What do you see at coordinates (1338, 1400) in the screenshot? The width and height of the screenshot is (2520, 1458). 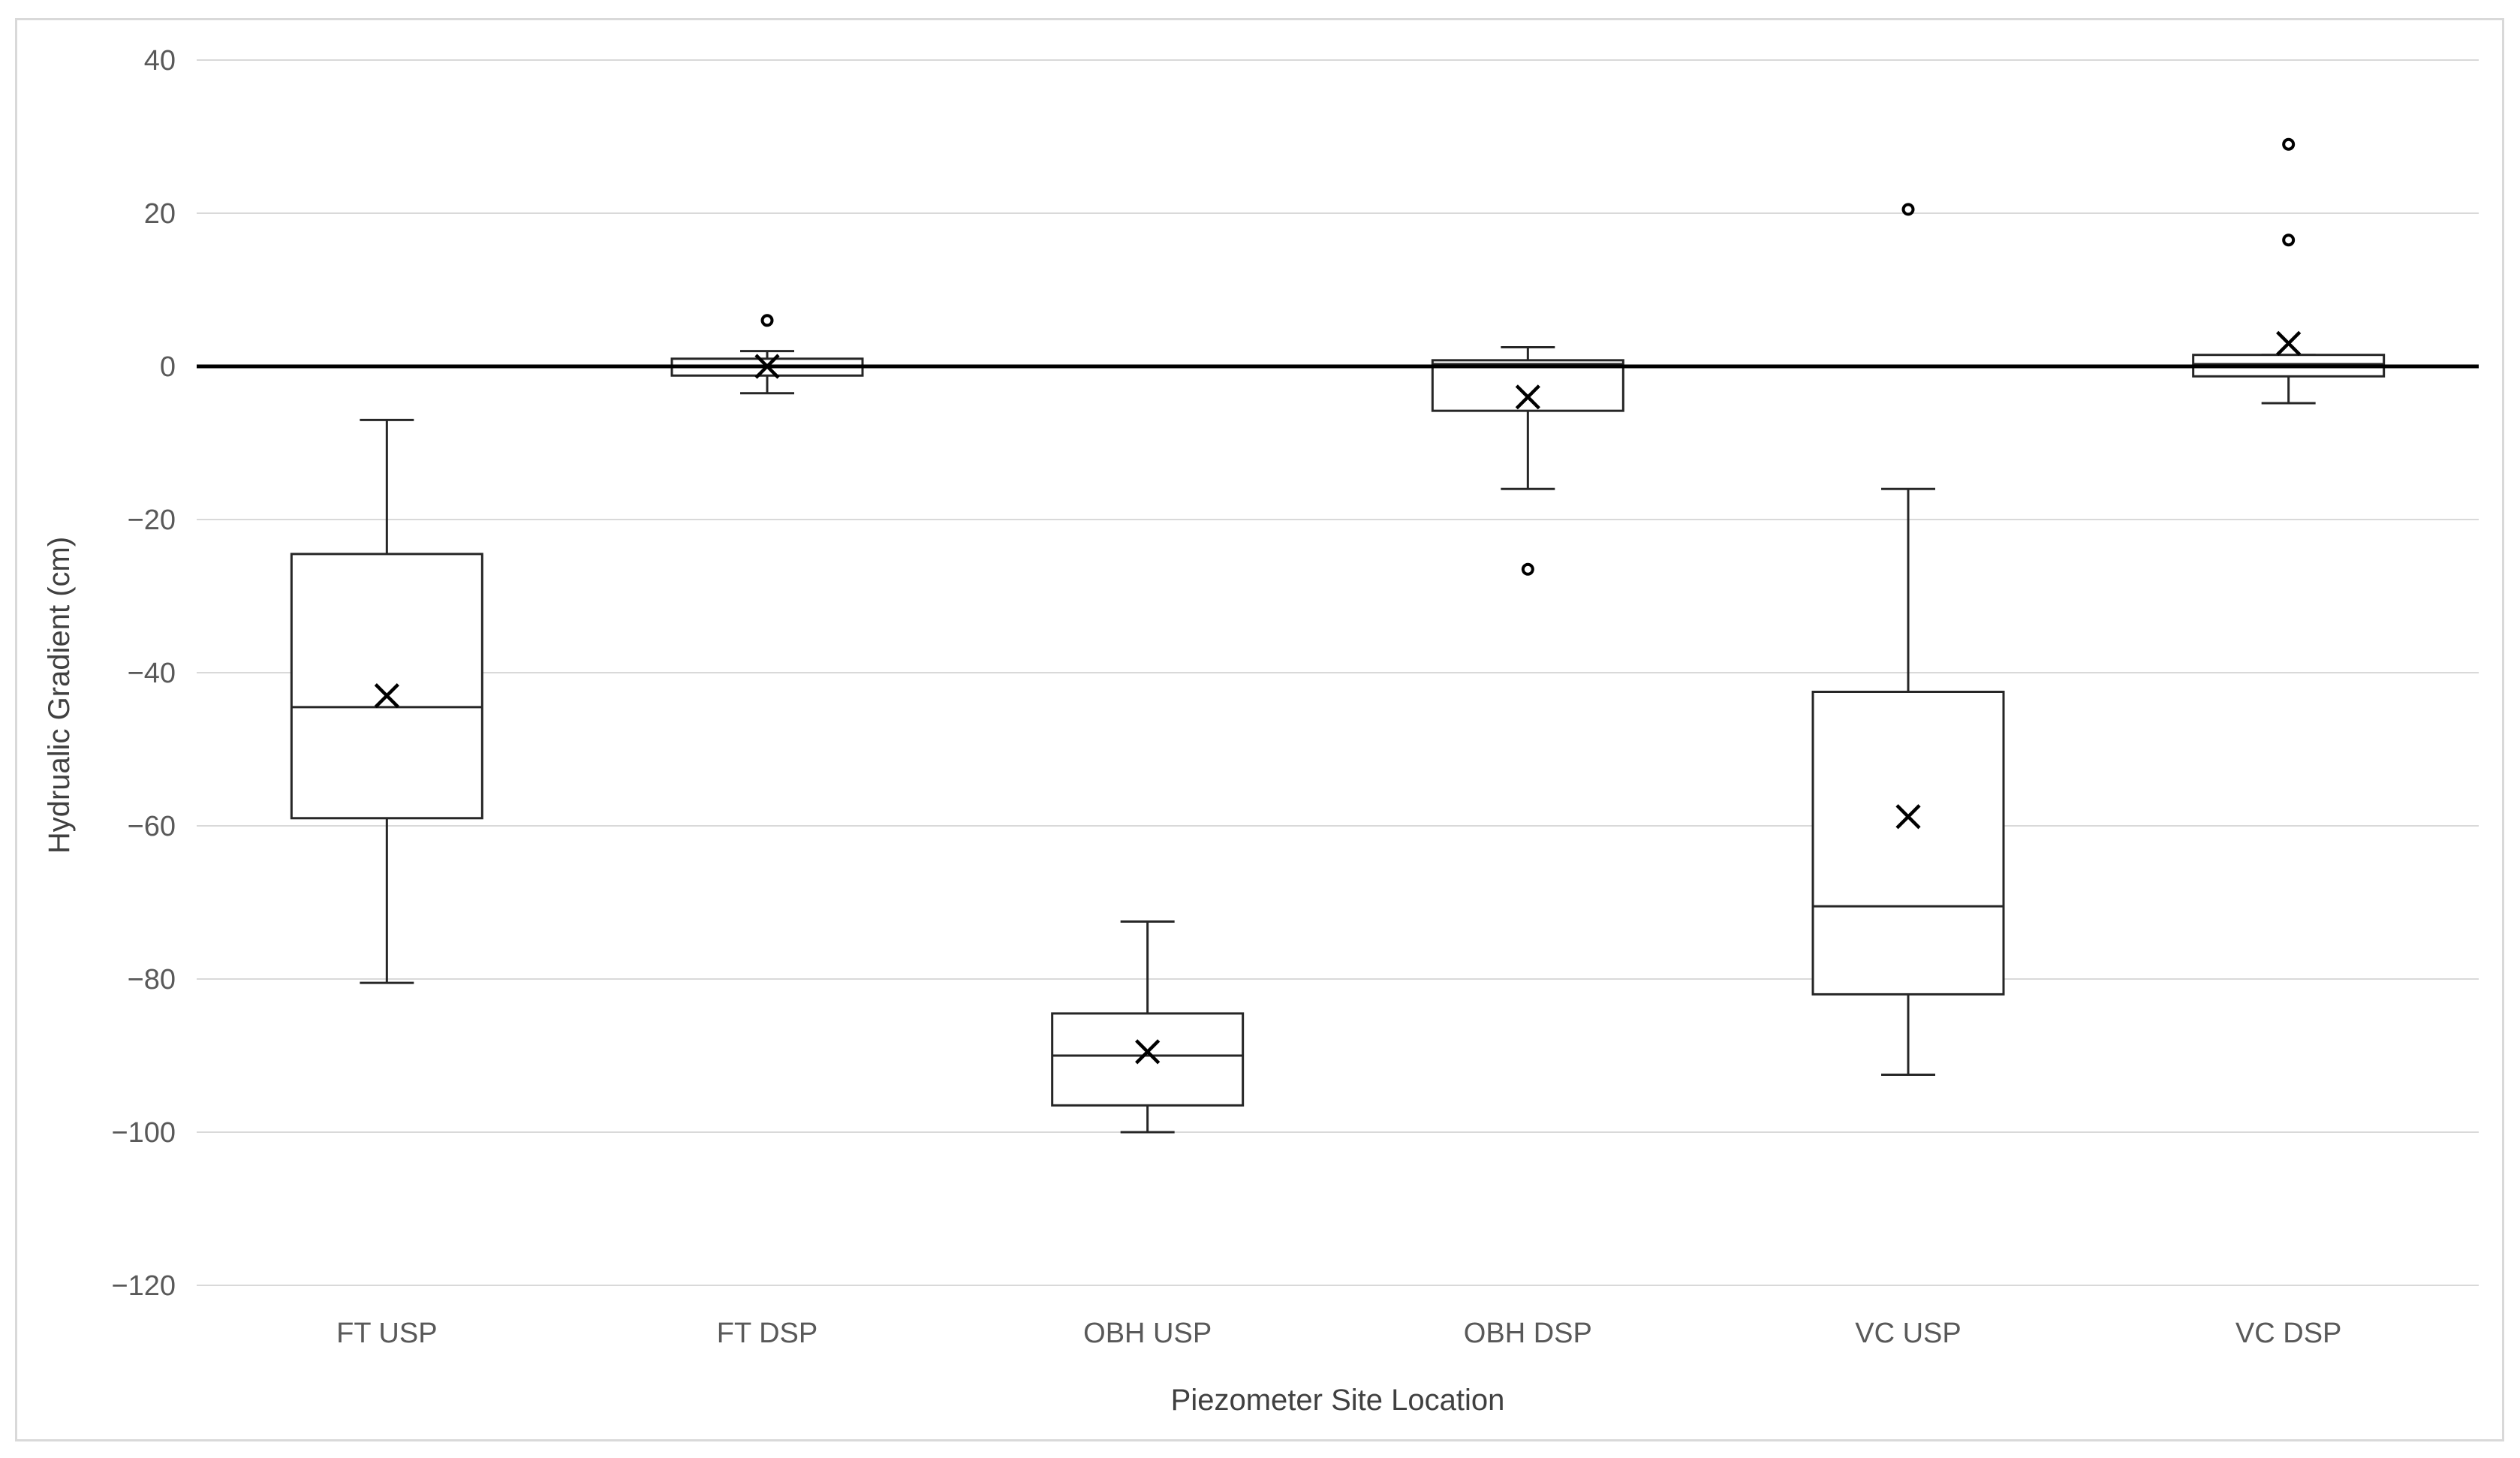 I see `x-axis-title: Piezometer Site Location` at bounding box center [1338, 1400].